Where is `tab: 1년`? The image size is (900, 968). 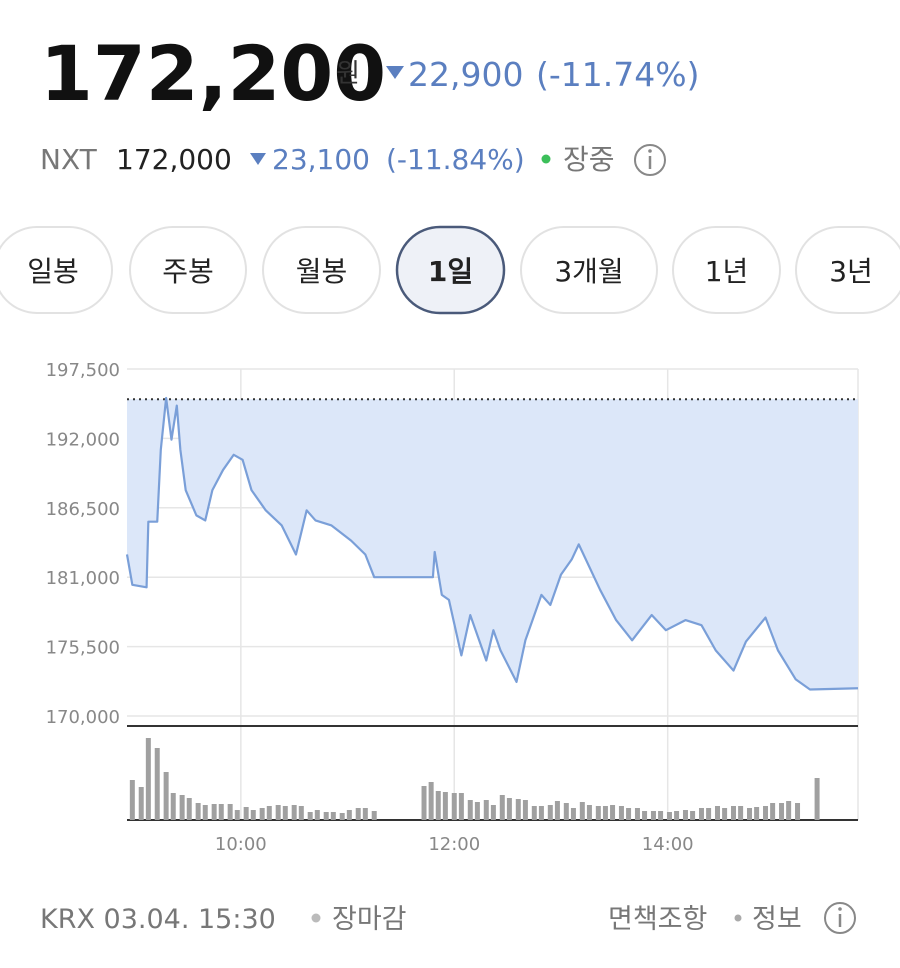 tab: 1년 is located at coordinates (726, 270).